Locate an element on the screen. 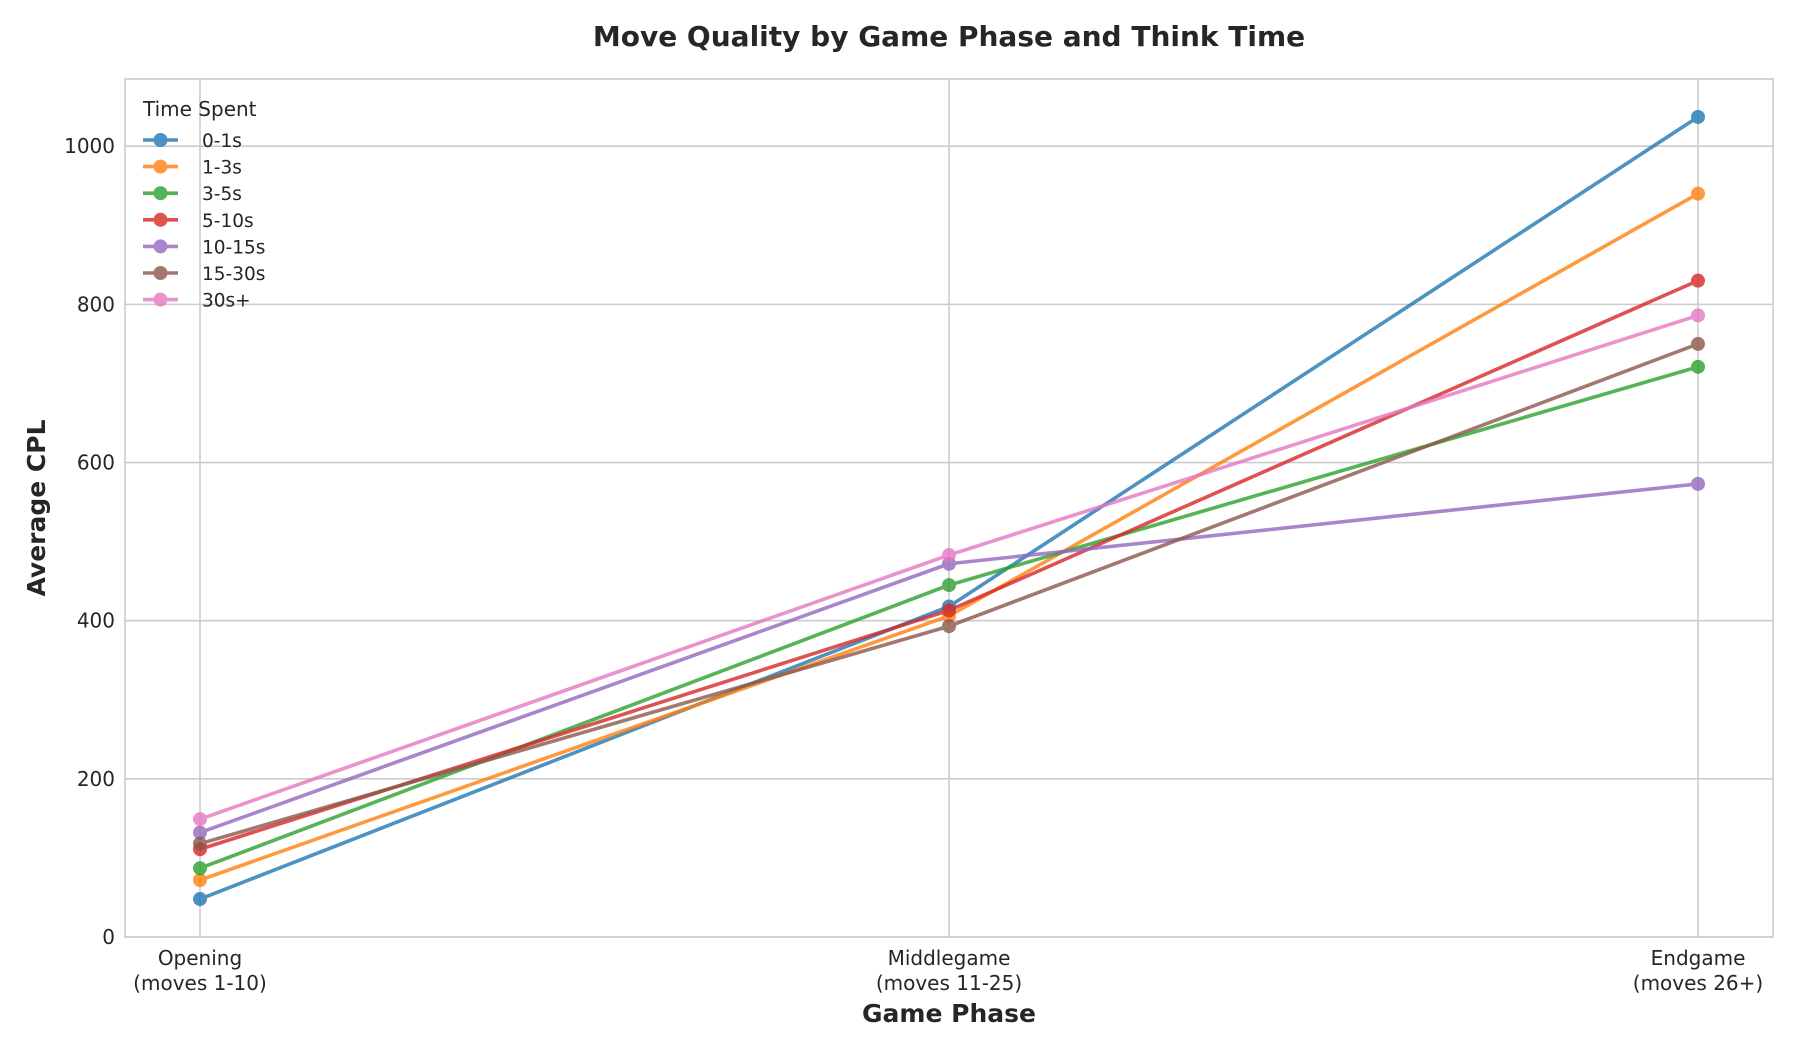 This screenshot has height=1050, width=1800. y-tick-label: 0 is located at coordinates (108, 937).